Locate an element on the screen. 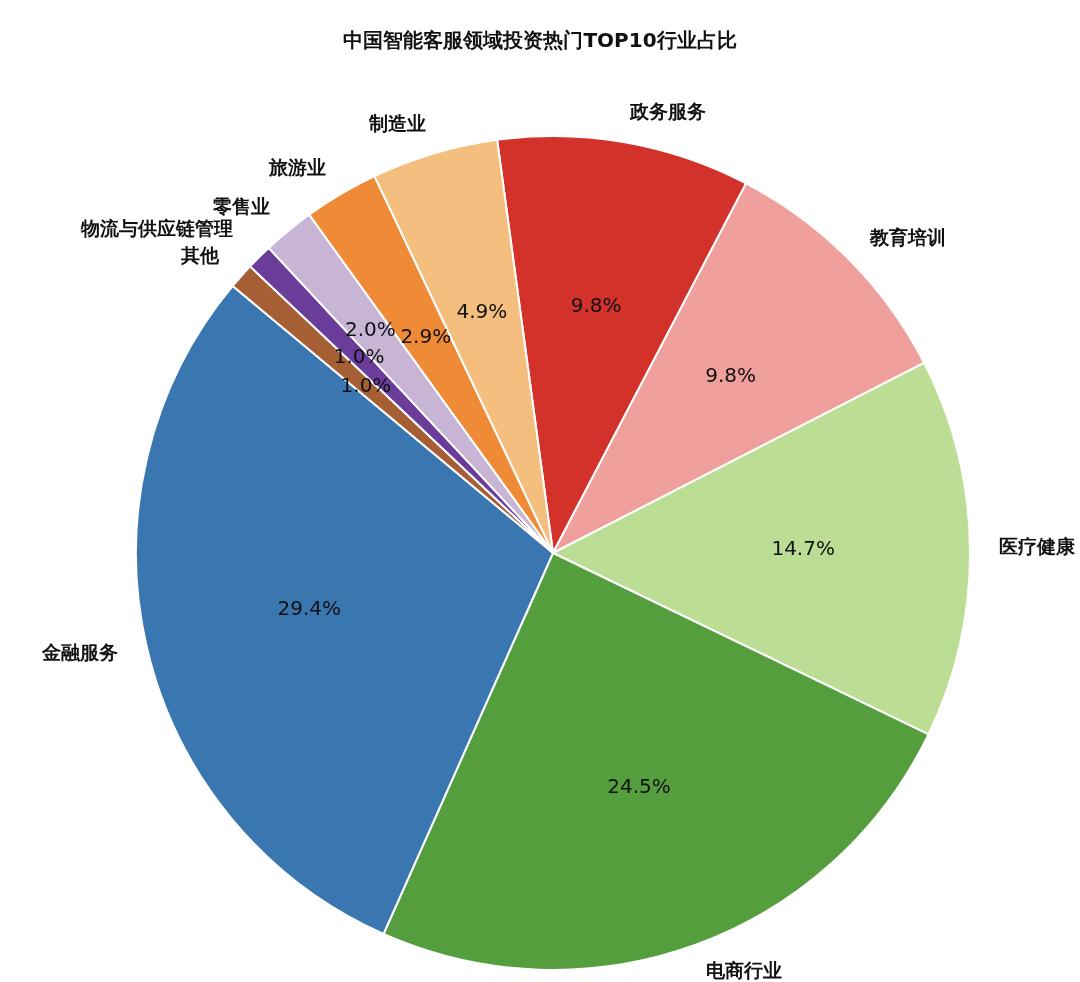 Image resolution: width=1080 pixels, height=982 pixels. slice-label: 零售业 is located at coordinates (241, 206).